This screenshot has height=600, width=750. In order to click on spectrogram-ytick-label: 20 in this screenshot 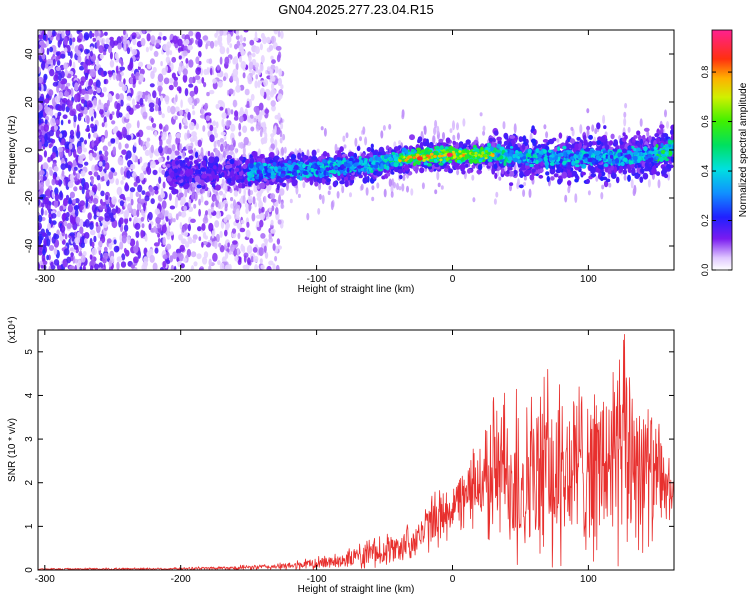, I will do `click(29, 102)`.